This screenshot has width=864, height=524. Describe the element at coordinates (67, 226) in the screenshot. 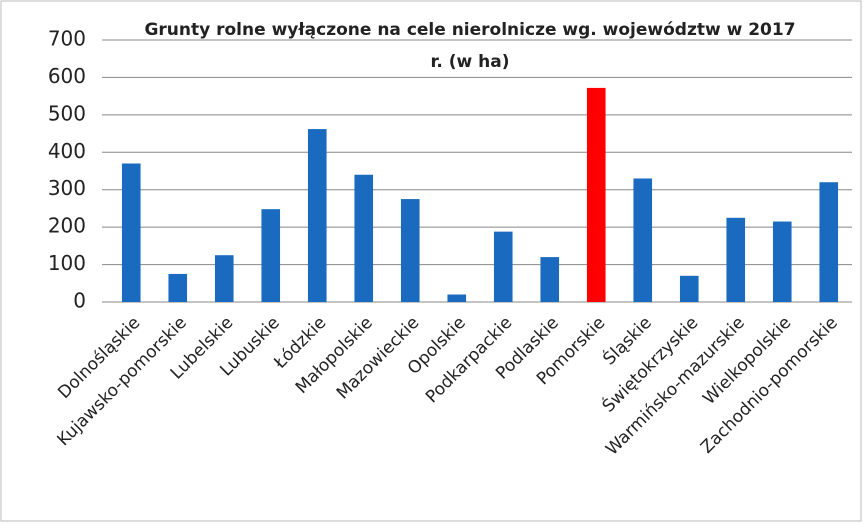

I see `y-tick-label: 200` at that location.